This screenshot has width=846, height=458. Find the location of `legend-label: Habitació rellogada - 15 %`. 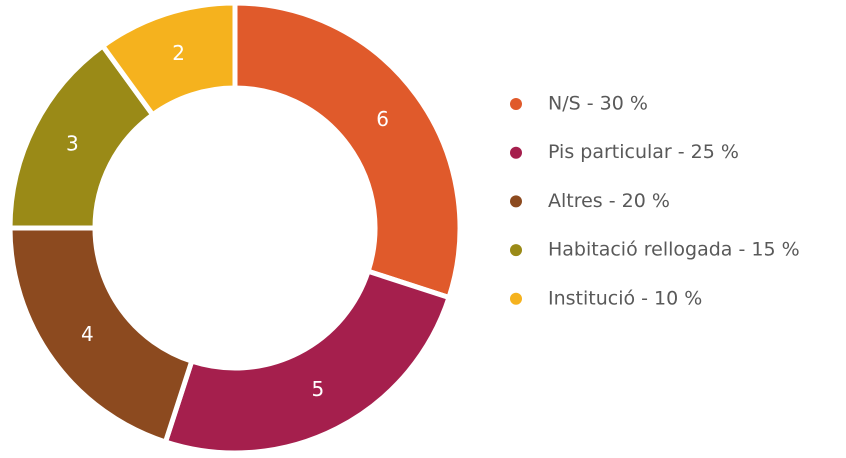

legend-label: Habitació rellogada - 15 % is located at coordinates (674, 250).